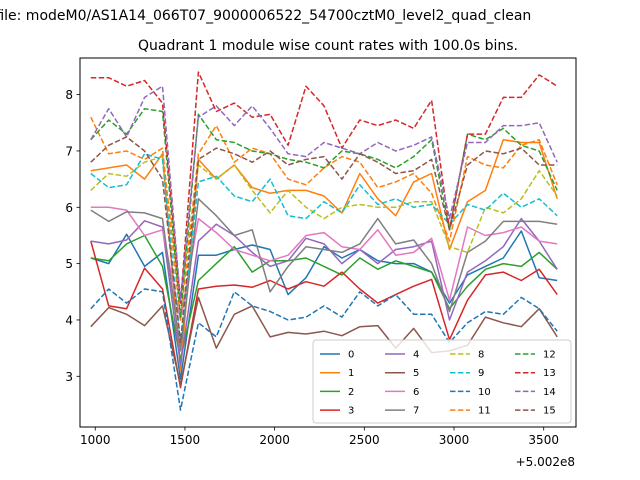  What do you see at coordinates (351, 411) in the screenshot?
I see `legend-label-3: 3` at bounding box center [351, 411].